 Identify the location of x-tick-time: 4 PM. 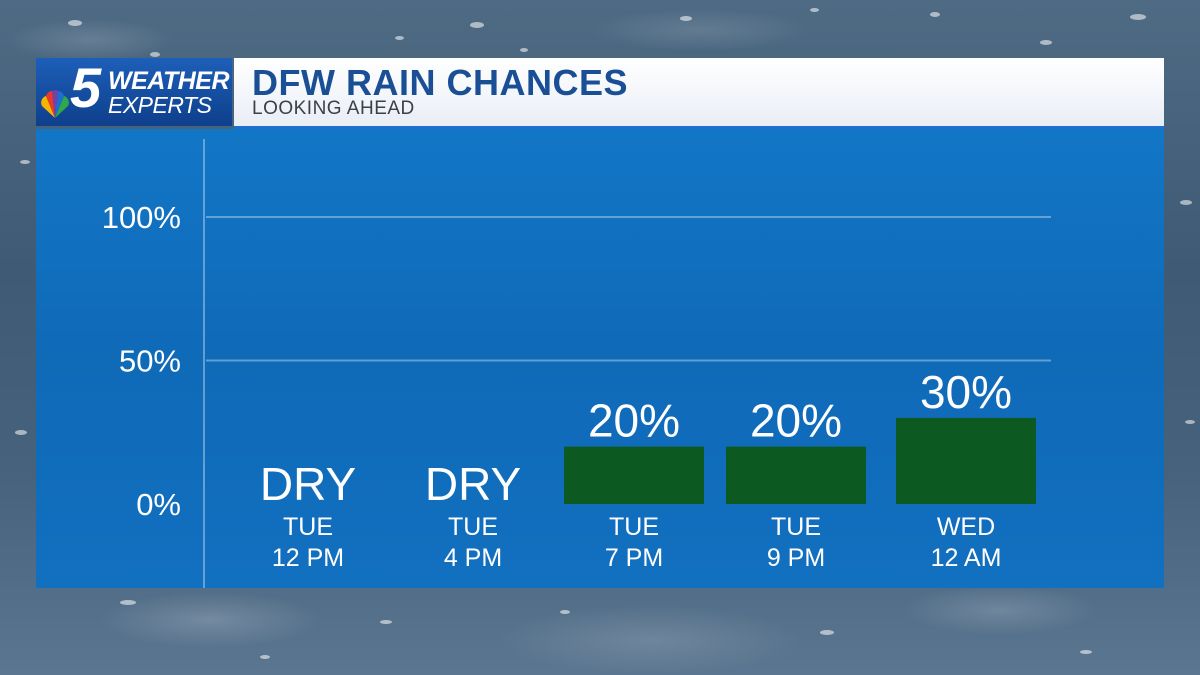
(473, 558).